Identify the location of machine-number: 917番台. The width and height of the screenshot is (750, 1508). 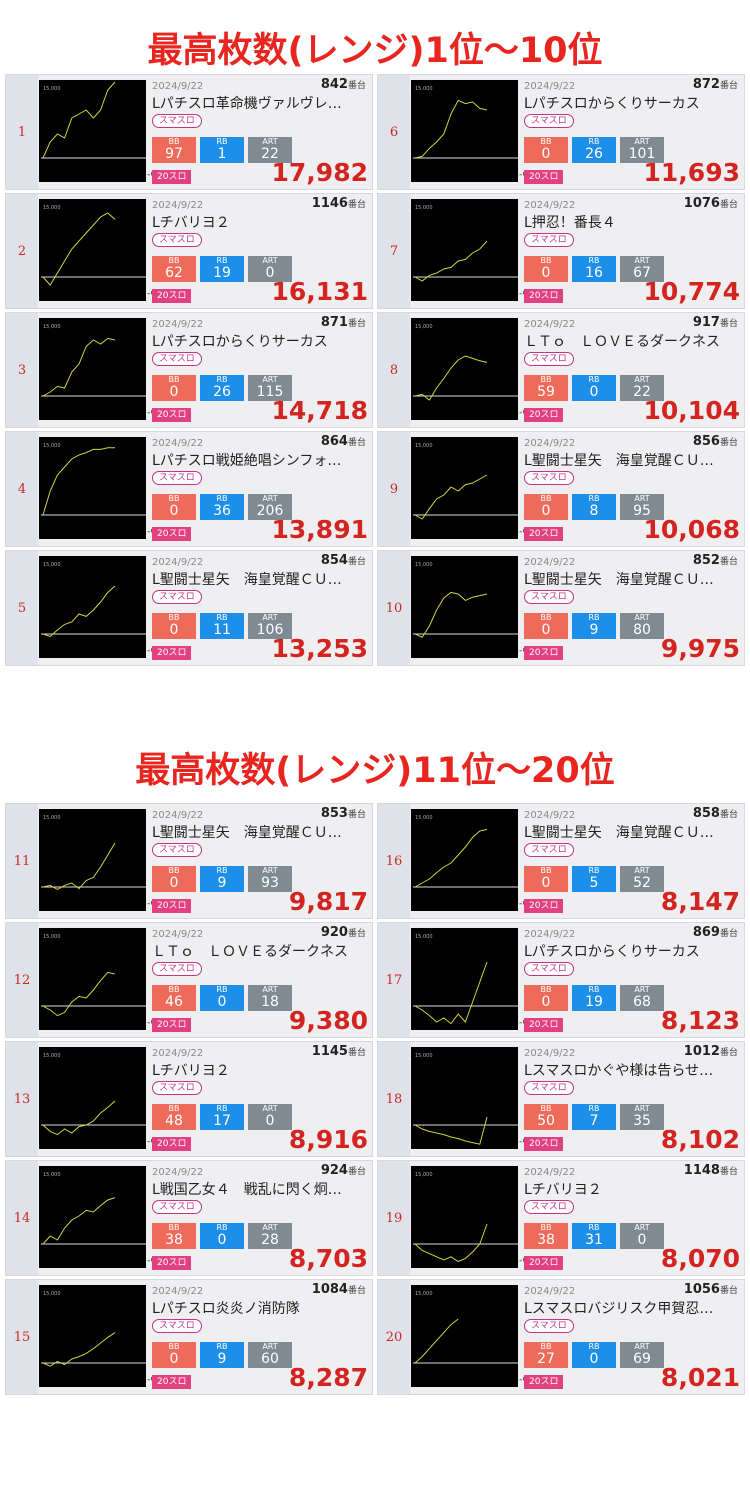
(715, 322).